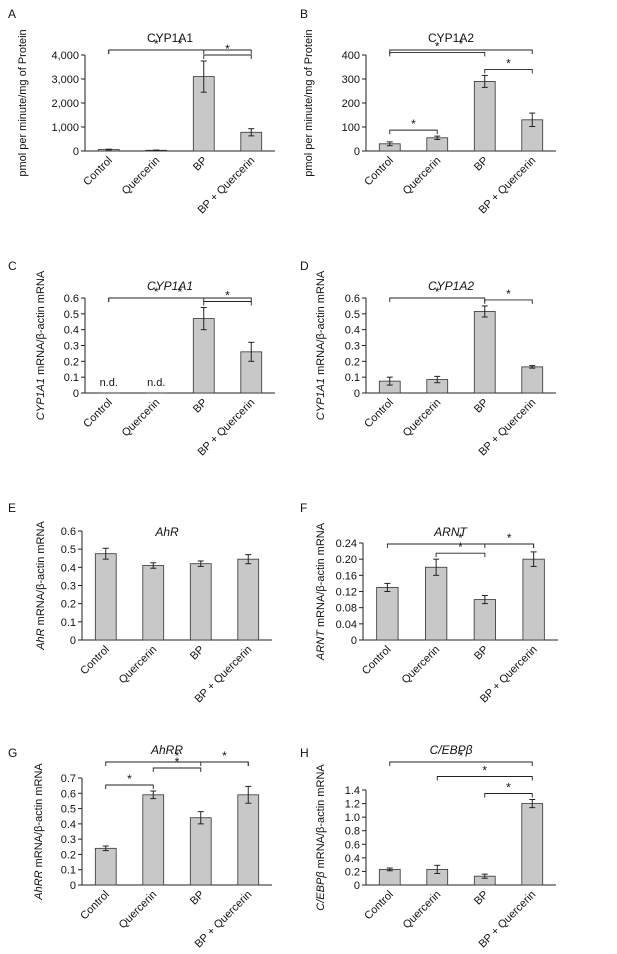  I want to click on y-tick-label: 2,000, so click(65, 104).